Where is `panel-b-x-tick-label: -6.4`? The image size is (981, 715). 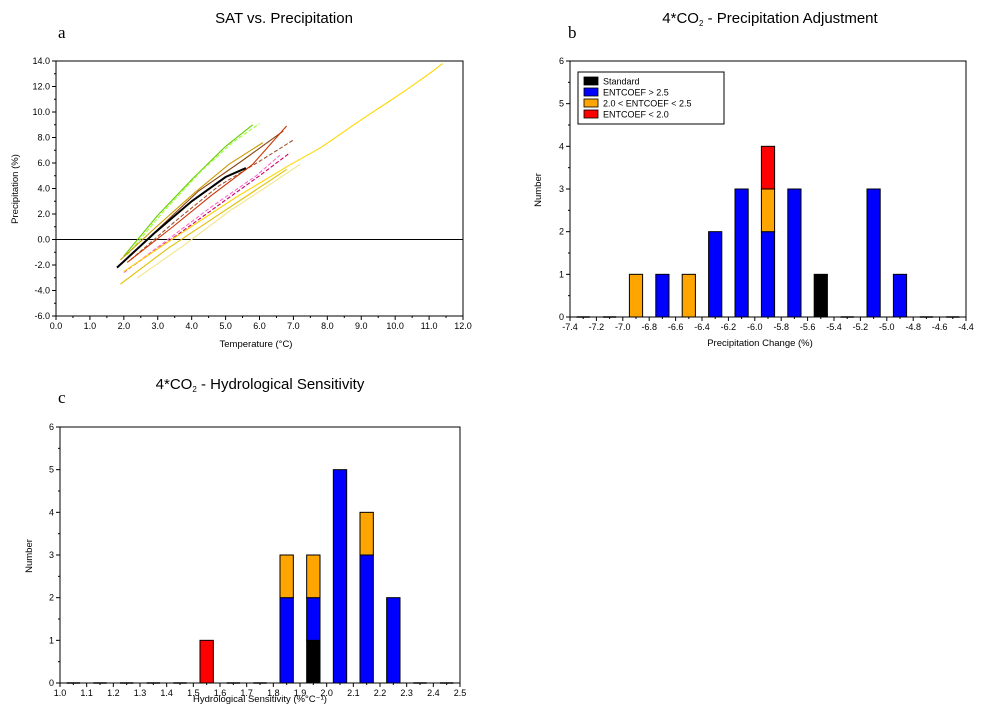 panel-b-x-tick-label: -6.4 is located at coordinates (702, 327).